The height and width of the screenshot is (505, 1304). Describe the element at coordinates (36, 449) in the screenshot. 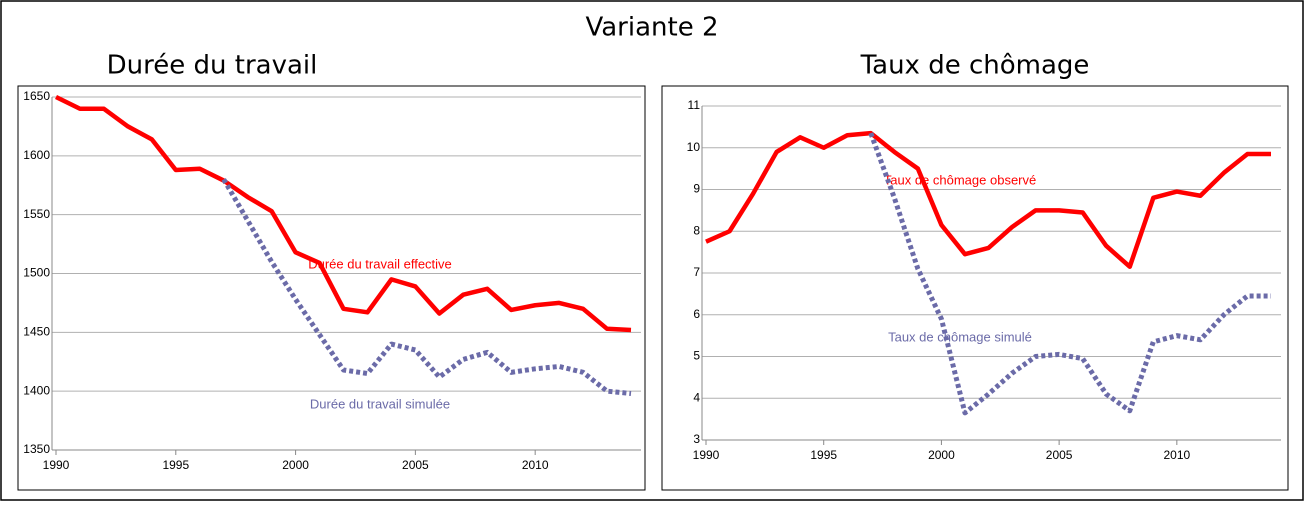

I see `y-tick-label: 1350` at that location.